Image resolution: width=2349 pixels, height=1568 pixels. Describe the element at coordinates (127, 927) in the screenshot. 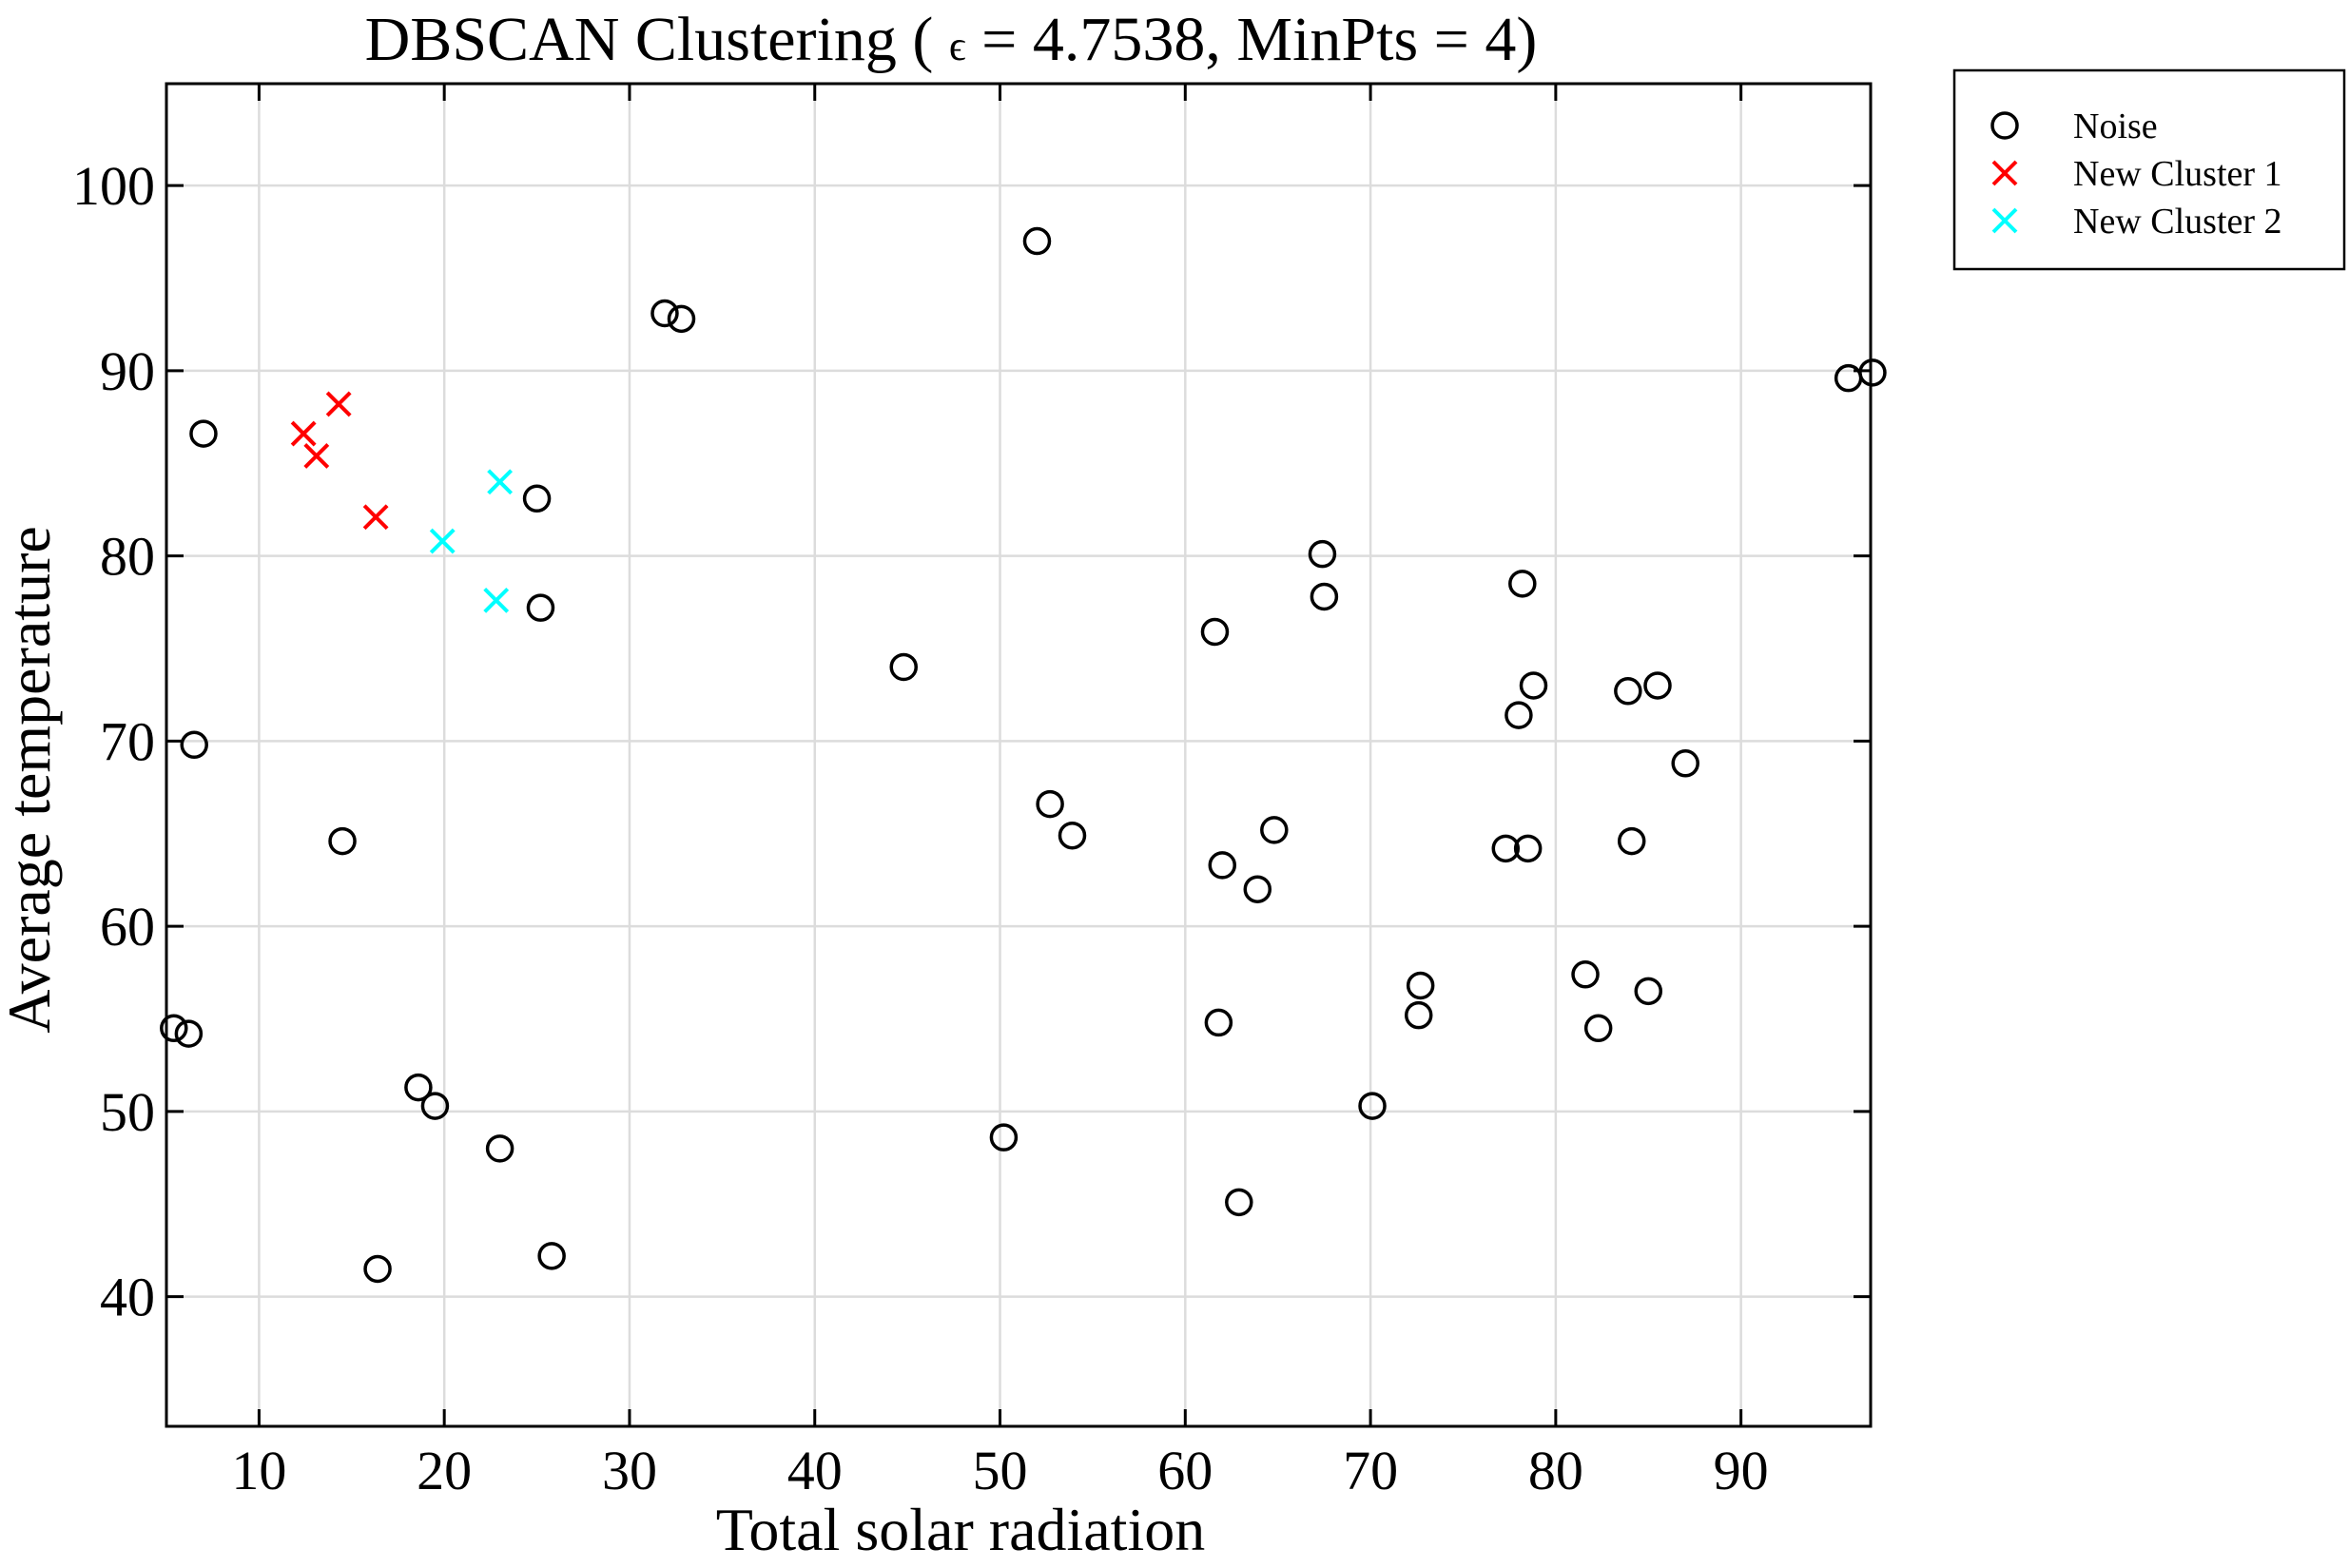

I see `y-tick-label: 60` at that location.